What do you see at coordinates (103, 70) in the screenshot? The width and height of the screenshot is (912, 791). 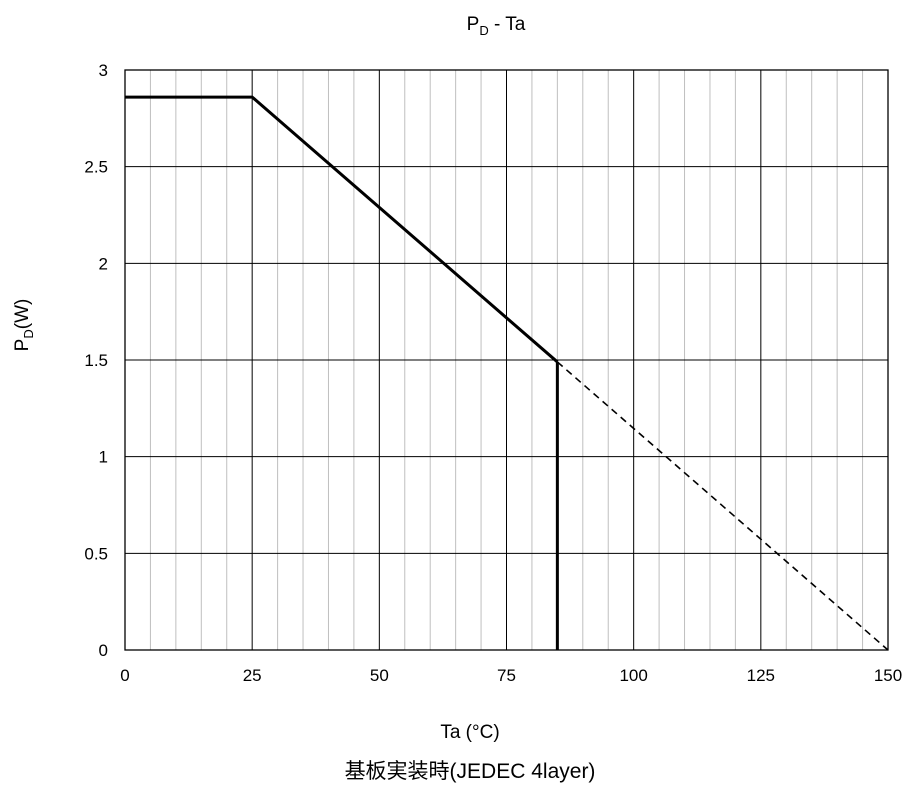 I see `y-tick-label: 3` at bounding box center [103, 70].